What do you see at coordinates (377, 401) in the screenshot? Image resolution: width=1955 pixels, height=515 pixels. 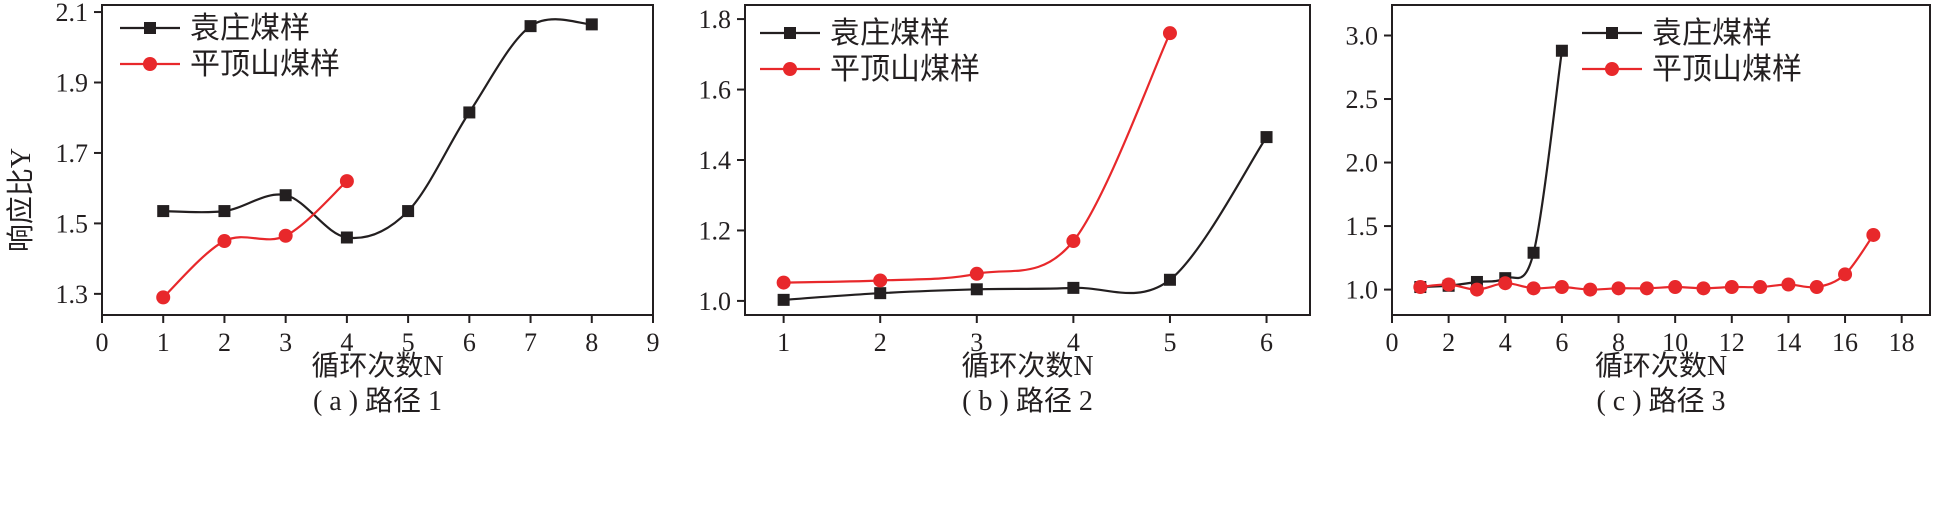 I see `panel-caption: ( a ) 路径 1` at bounding box center [377, 401].